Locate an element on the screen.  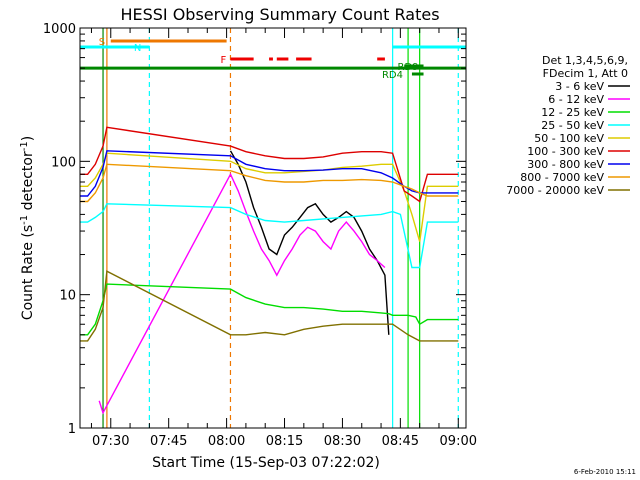
y-axis-label-sup2: -1 is located at coordinates (24, 146).